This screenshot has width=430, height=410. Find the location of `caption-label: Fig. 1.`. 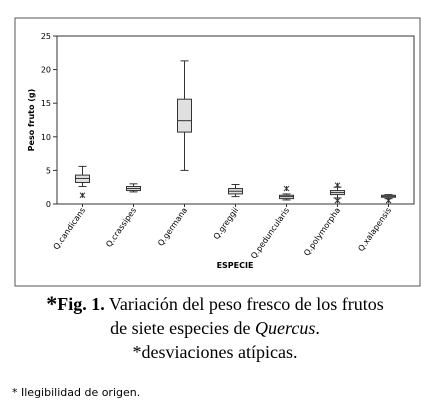

caption-label: Fig. 1. is located at coordinates (81, 304).